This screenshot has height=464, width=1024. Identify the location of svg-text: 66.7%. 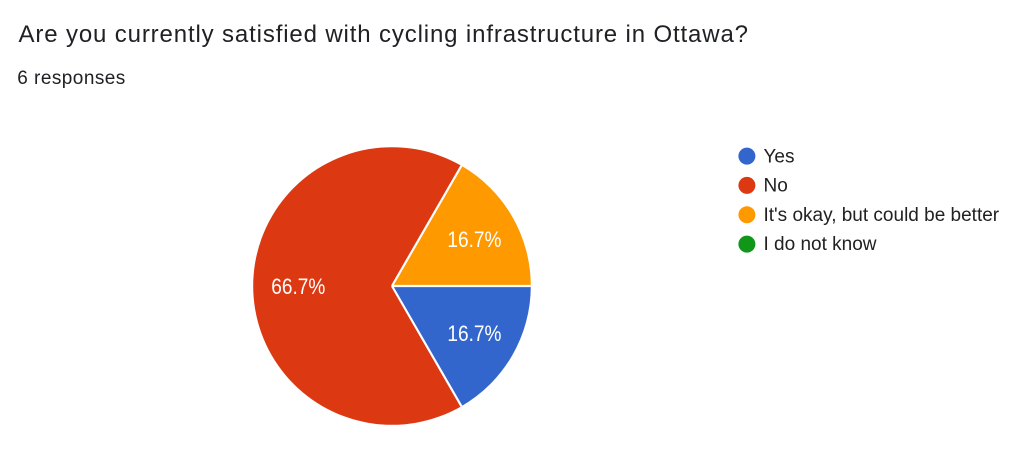
(298, 286).